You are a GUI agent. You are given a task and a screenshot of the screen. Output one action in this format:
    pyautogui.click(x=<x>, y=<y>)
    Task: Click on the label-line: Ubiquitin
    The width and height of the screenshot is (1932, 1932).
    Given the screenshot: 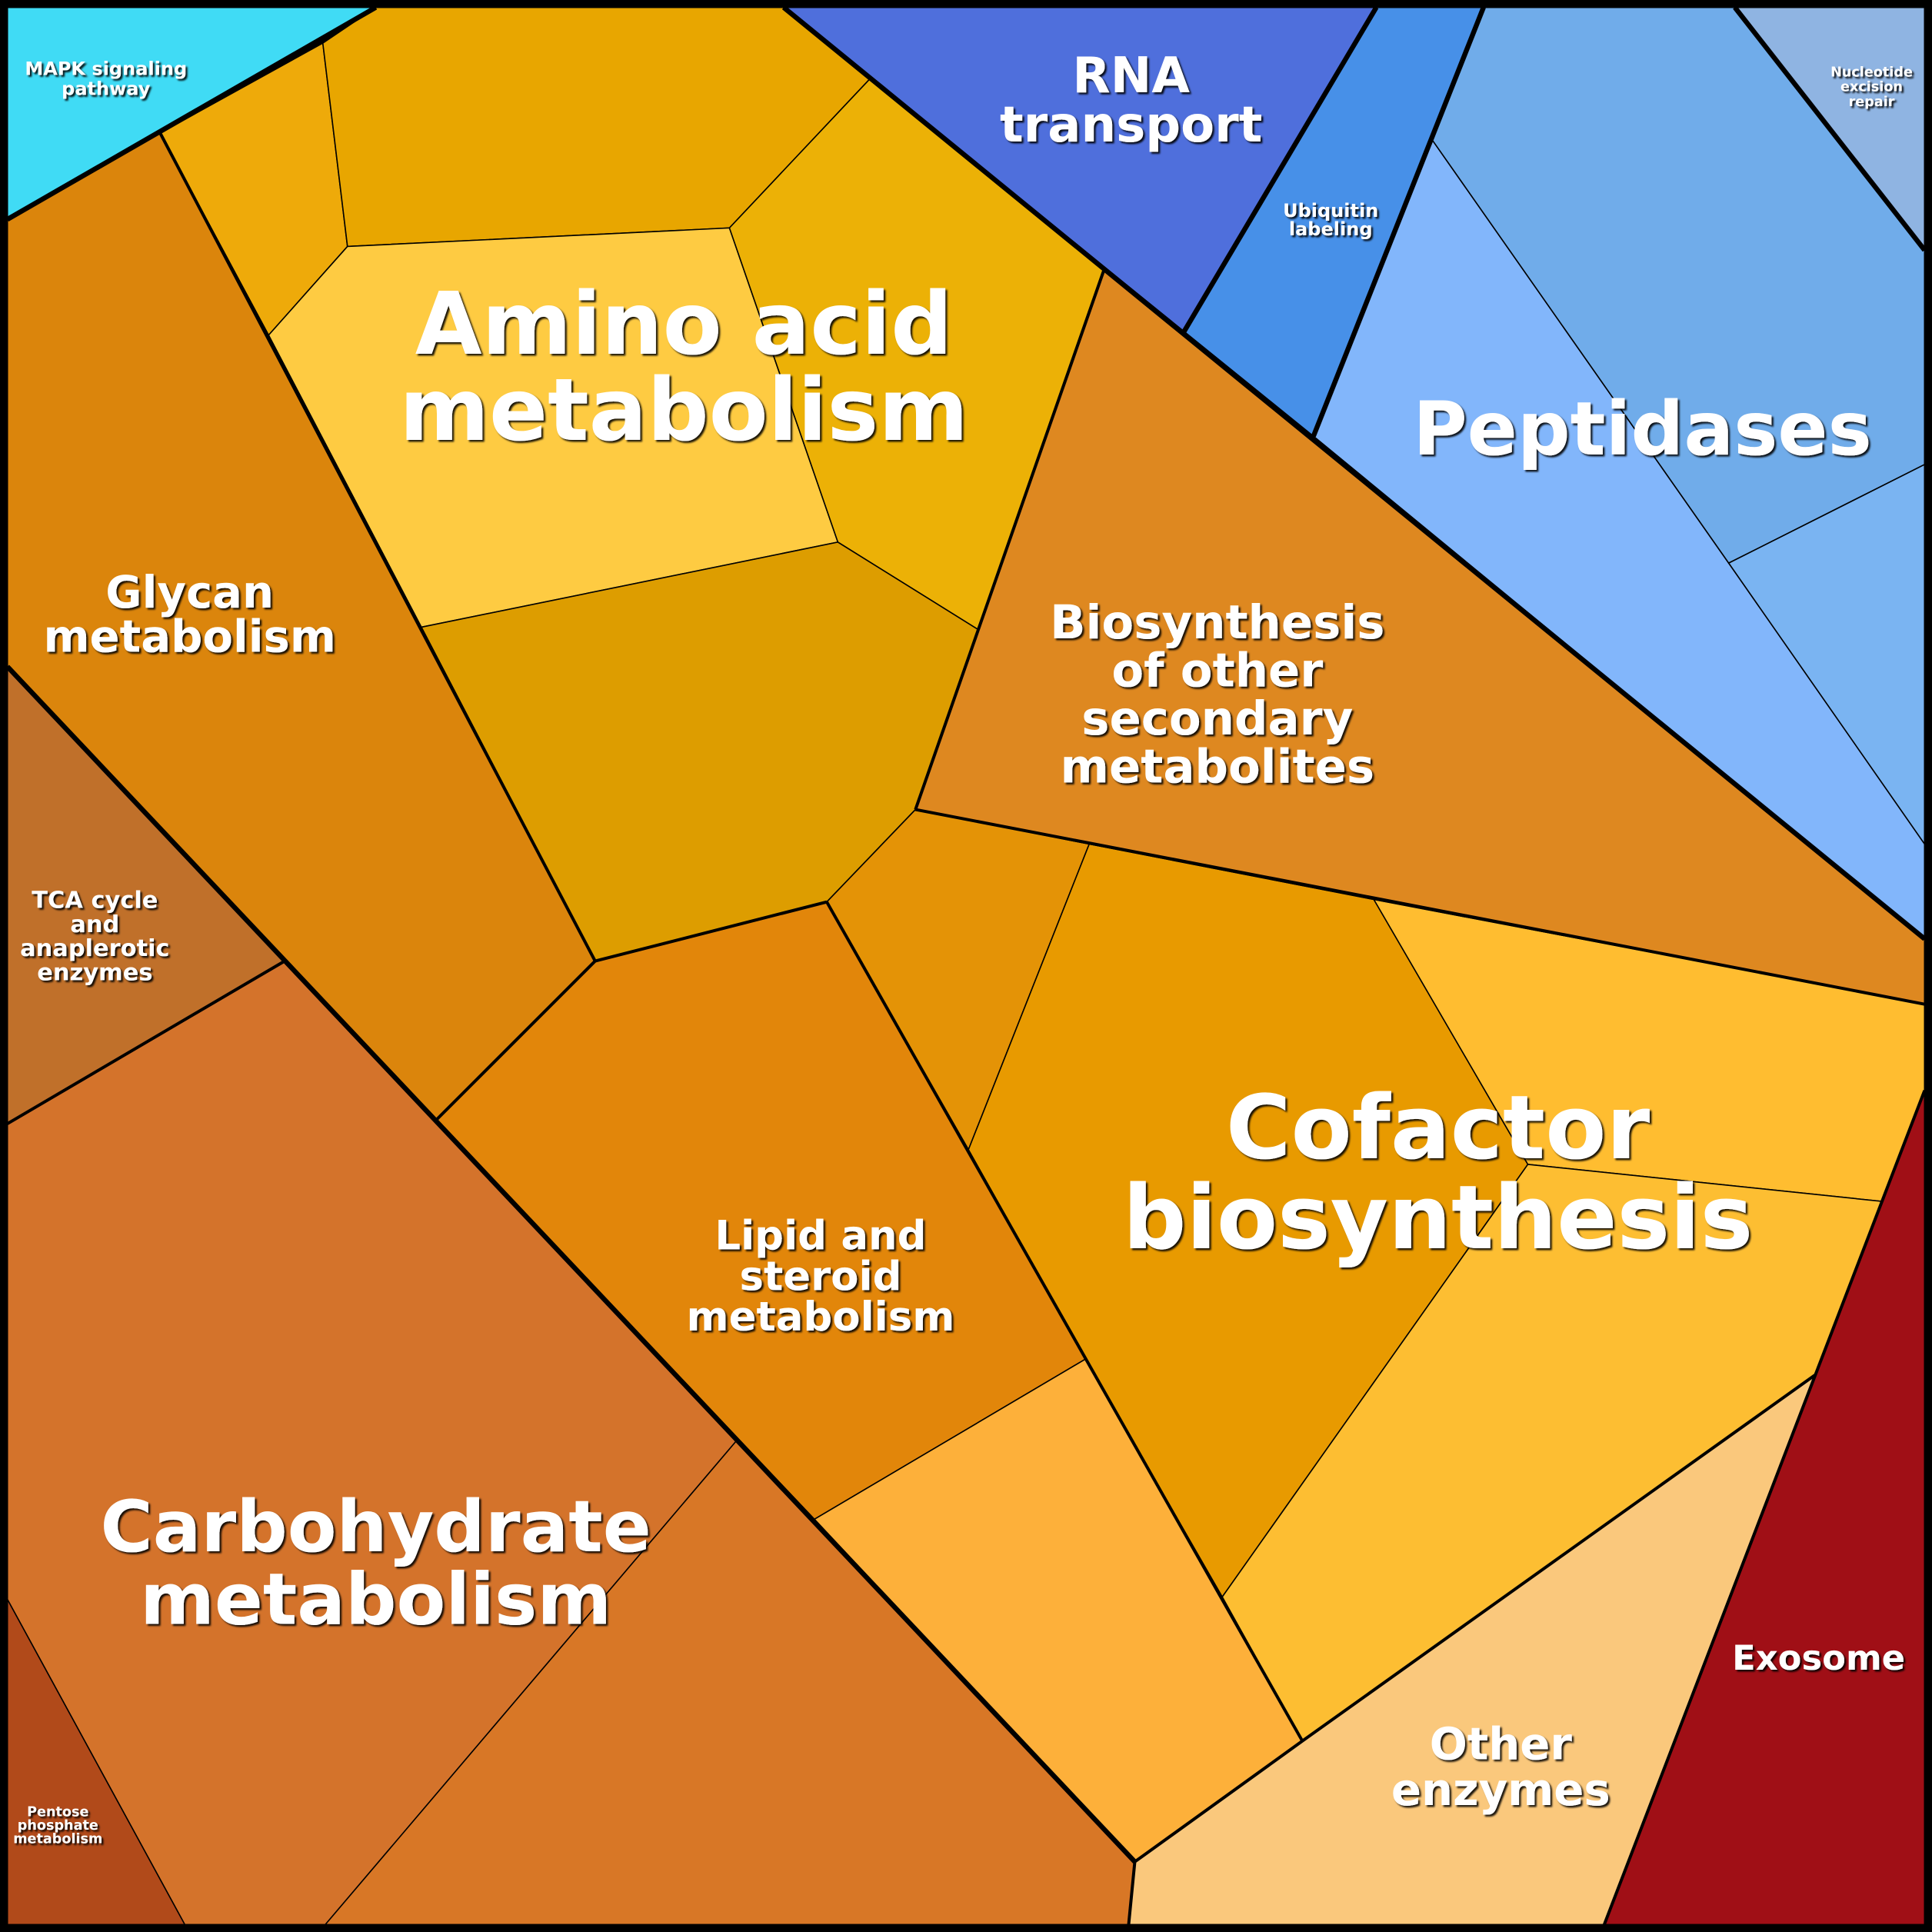 What is the action you would take?
    pyautogui.click(x=1330, y=211)
    